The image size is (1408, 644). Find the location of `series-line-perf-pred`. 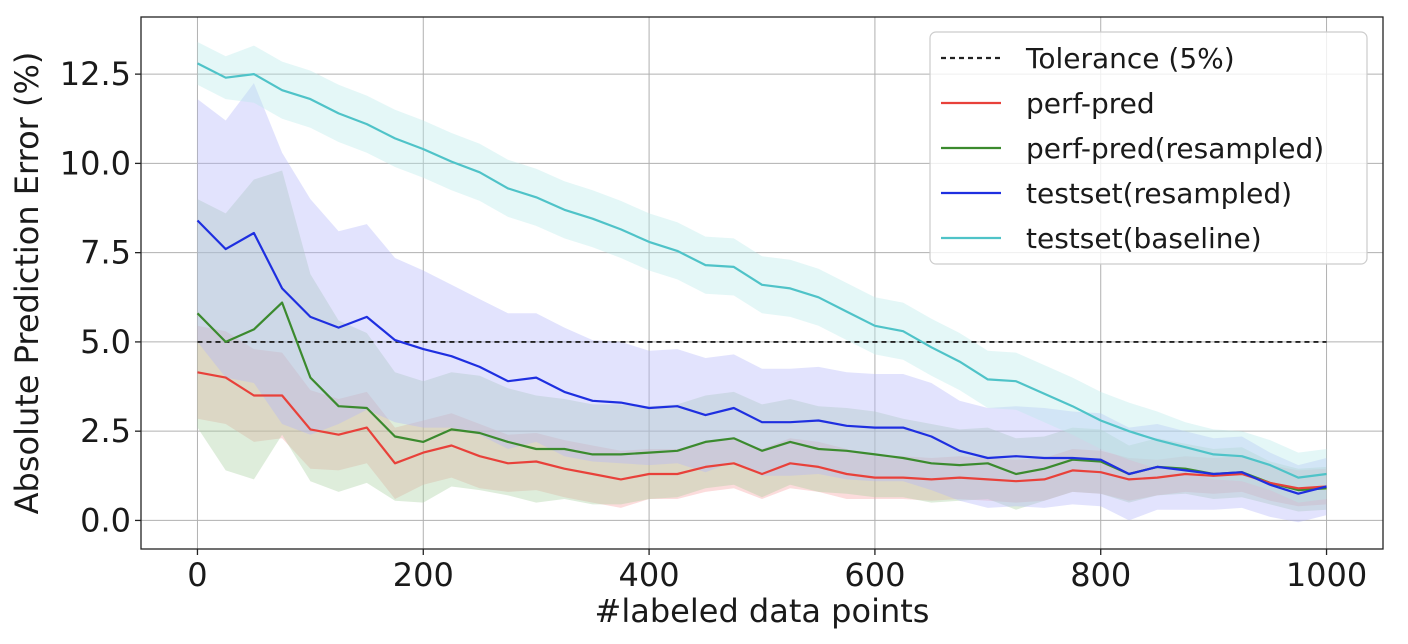

series-line-perf-pred is located at coordinates (762, 430).